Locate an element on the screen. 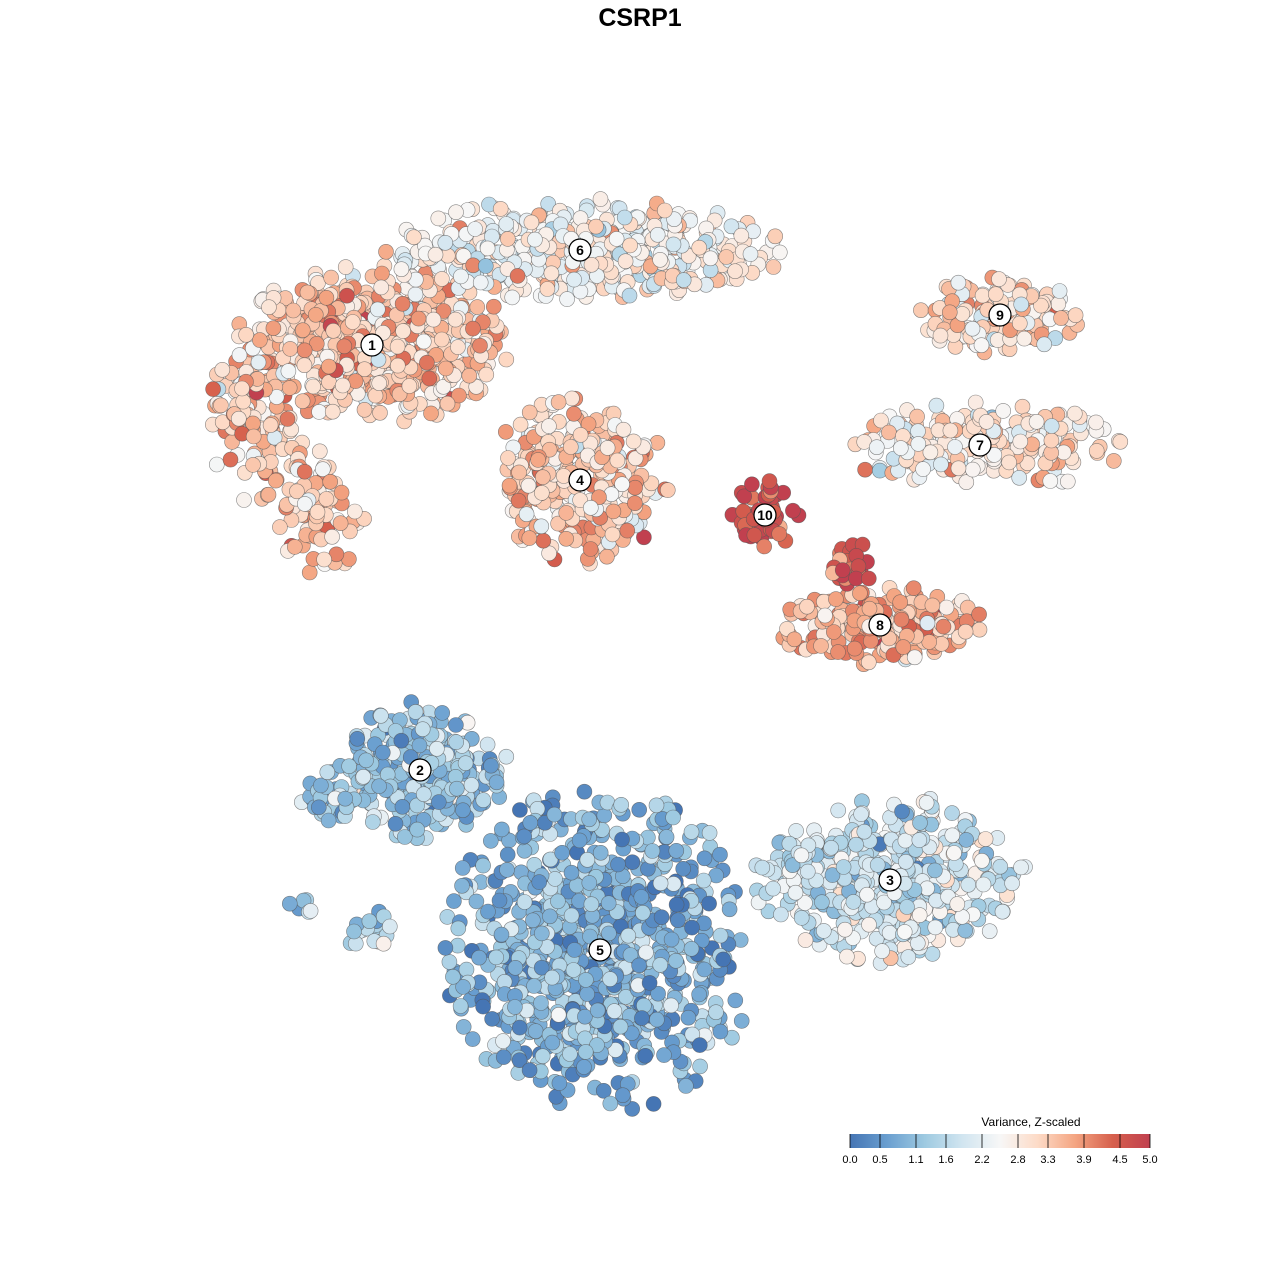 This screenshot has width=1280, height=1280. legend-tick-label: 0.5 is located at coordinates (879, 1160).